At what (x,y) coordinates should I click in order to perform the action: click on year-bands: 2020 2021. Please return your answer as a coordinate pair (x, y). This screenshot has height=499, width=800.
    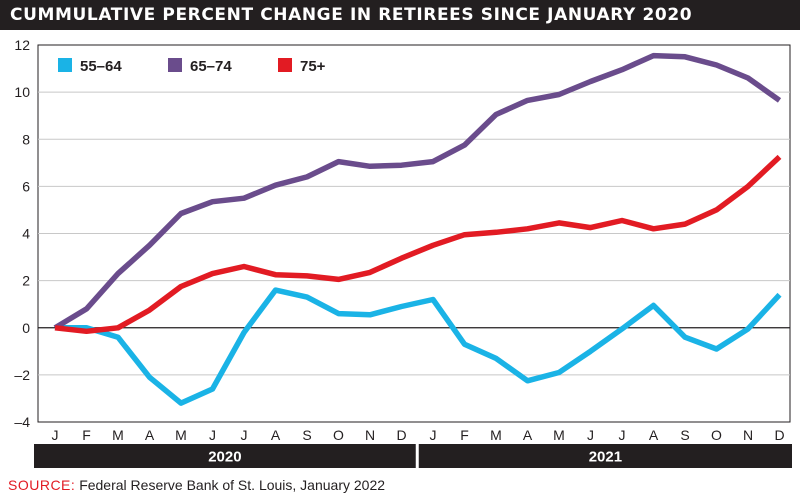
    Looking at the image, I should click on (413, 456).